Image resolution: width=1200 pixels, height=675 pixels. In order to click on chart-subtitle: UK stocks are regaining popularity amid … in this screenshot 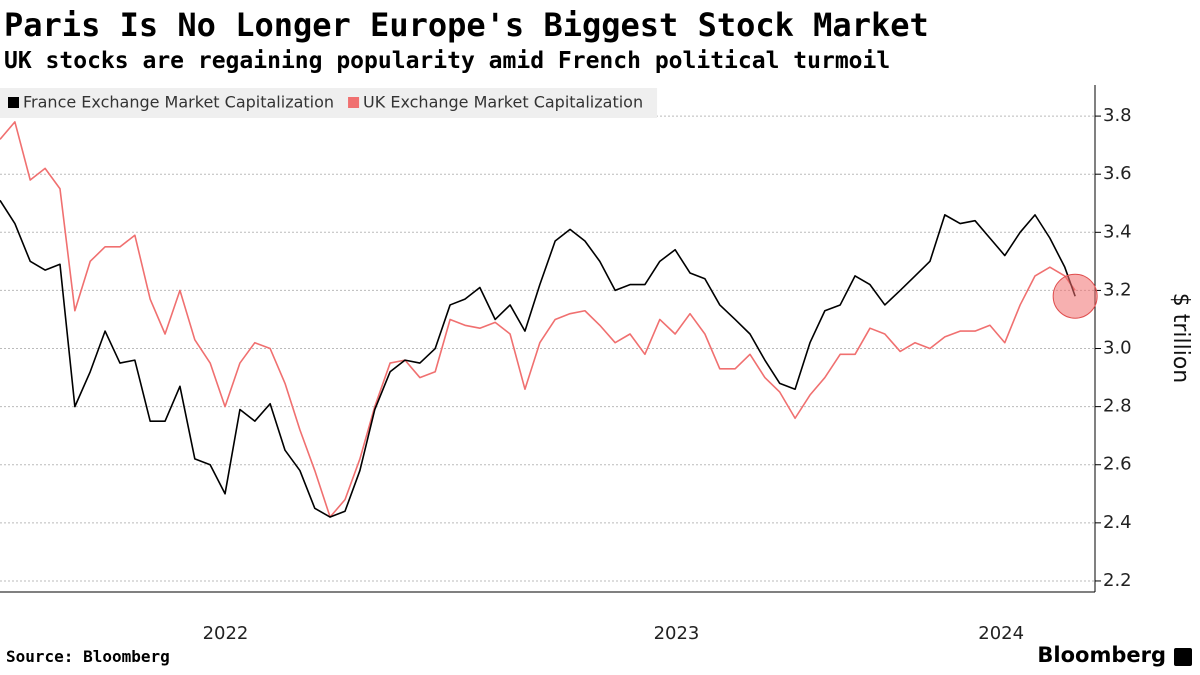, I will do `click(447, 61)`.